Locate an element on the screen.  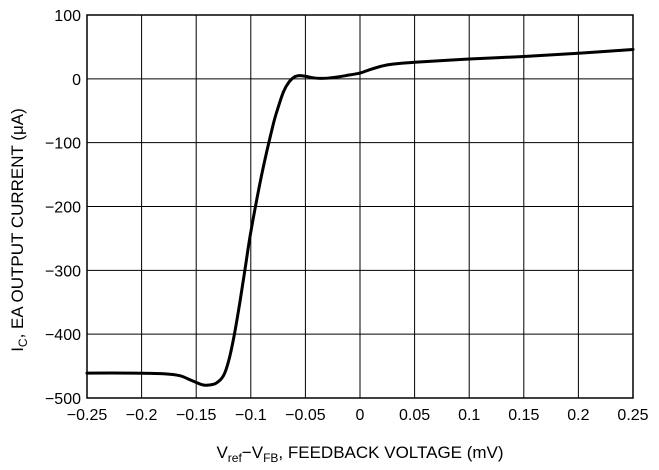
y-axis-title: IC, EA OUTPUT CURRENT (μA) is located at coordinates (19, 230).